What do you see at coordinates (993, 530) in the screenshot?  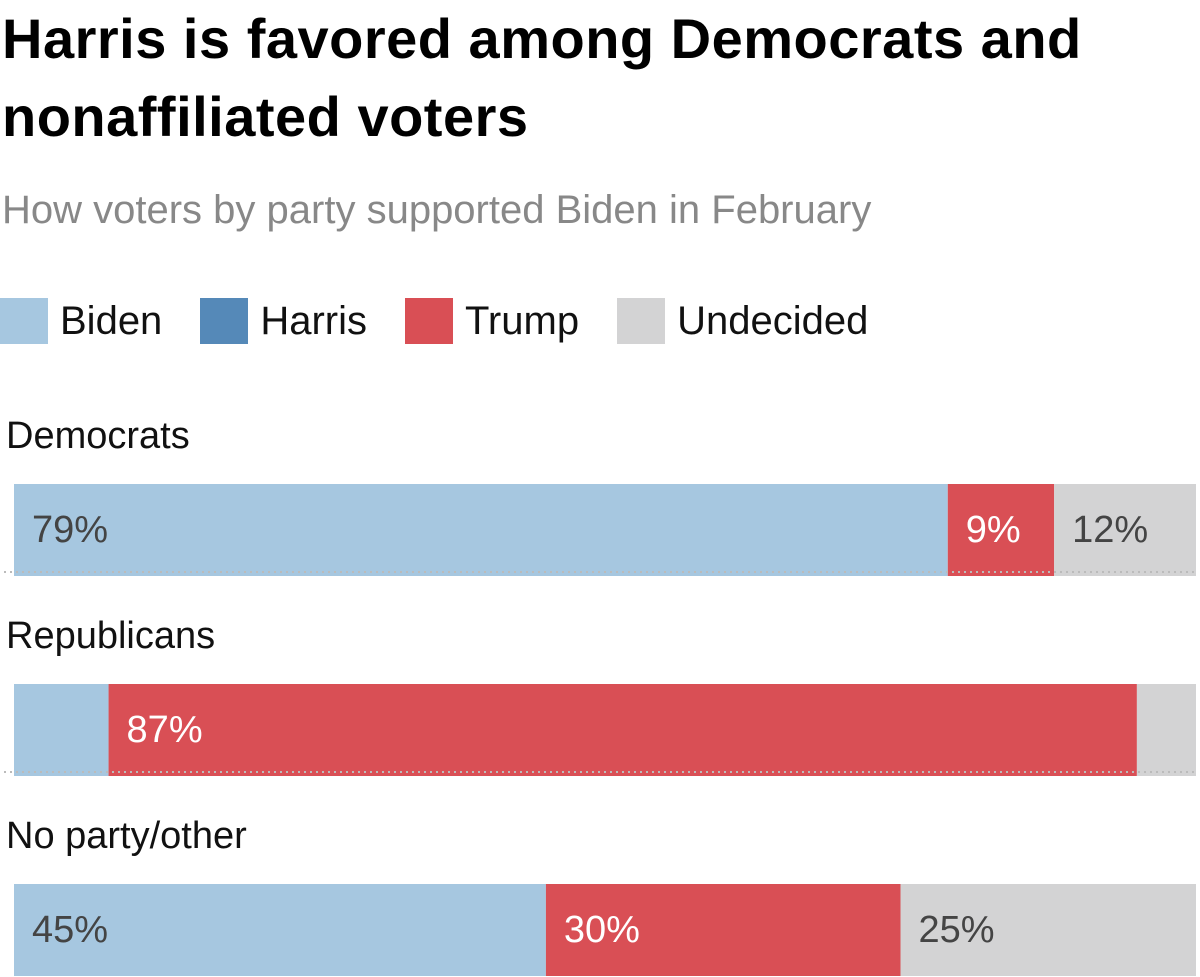 I see `value-label: 9%` at bounding box center [993, 530].